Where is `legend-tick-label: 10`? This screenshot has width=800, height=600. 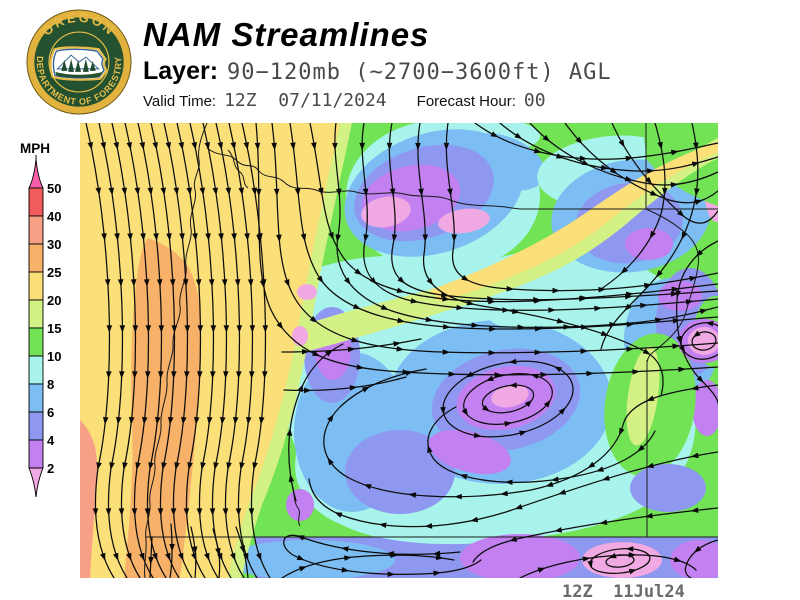
legend-tick-label: 10 is located at coordinates (54, 356).